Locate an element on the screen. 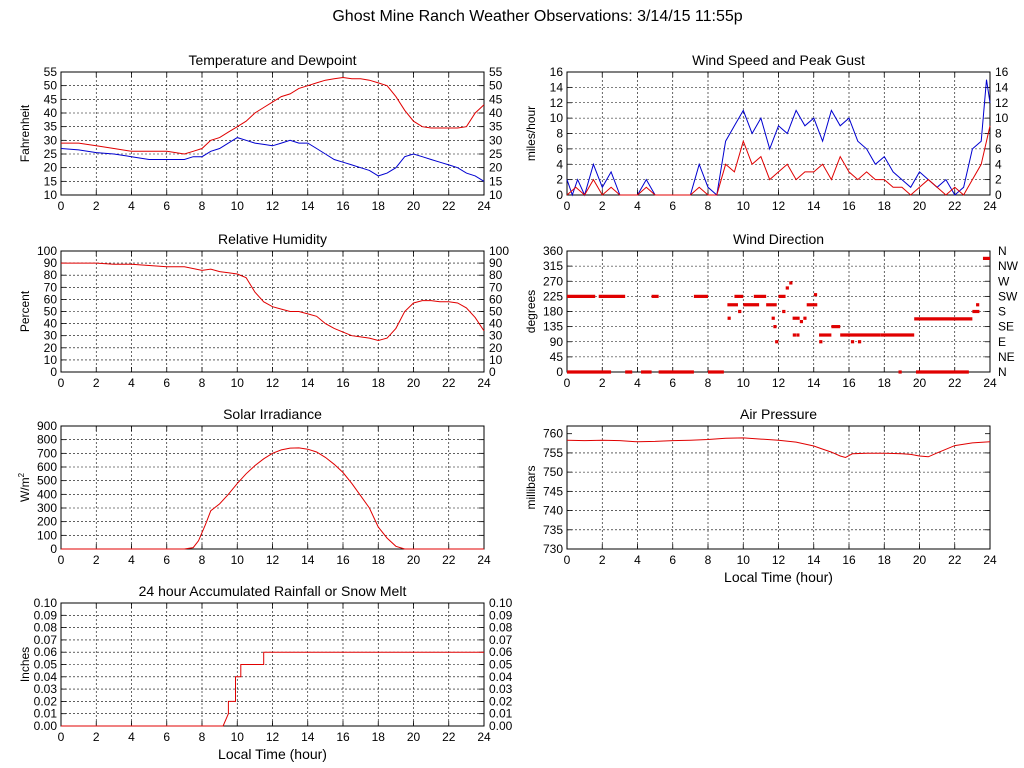 Image resolution: width=1024 pixels, height=768 pixels. compass-label: SW is located at coordinates (1008, 296).